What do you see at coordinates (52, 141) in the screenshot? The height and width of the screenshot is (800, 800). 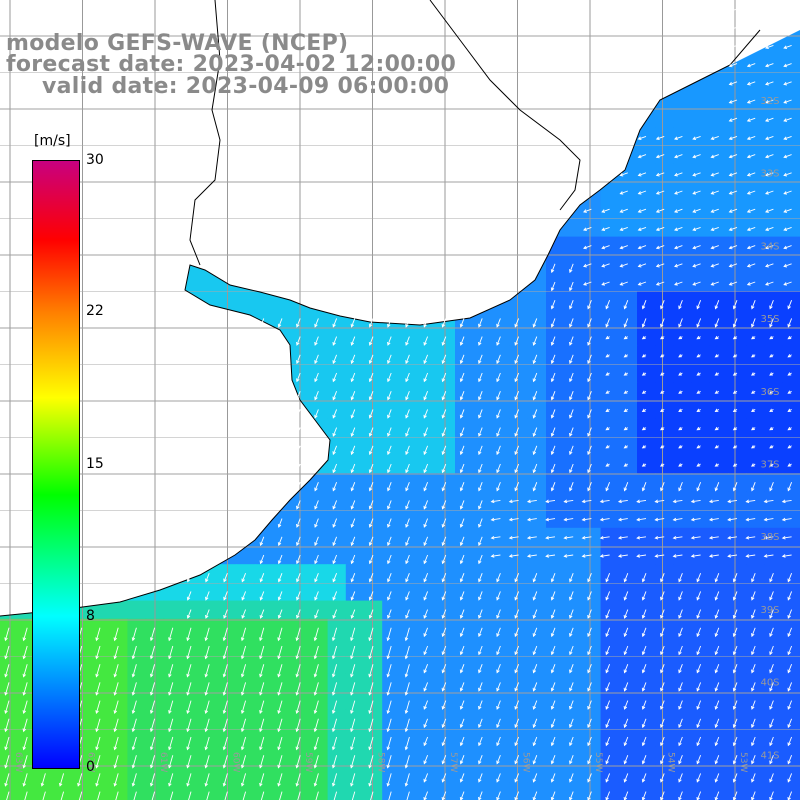 I see `colorbar-unit: [m/s]` at bounding box center [52, 141].